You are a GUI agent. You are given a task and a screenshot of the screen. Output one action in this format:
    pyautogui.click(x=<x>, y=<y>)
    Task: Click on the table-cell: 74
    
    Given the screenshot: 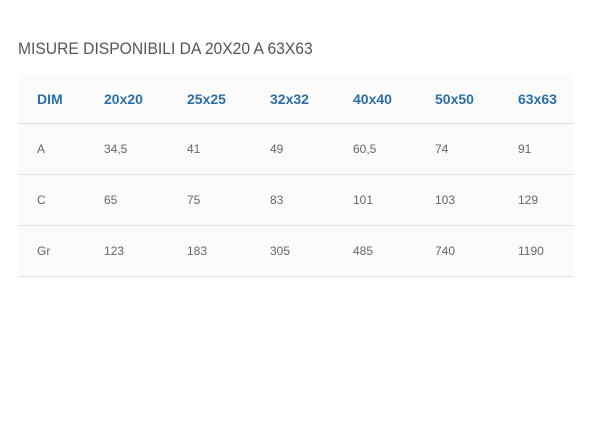 What is the action you would take?
    pyautogui.click(x=442, y=149)
    